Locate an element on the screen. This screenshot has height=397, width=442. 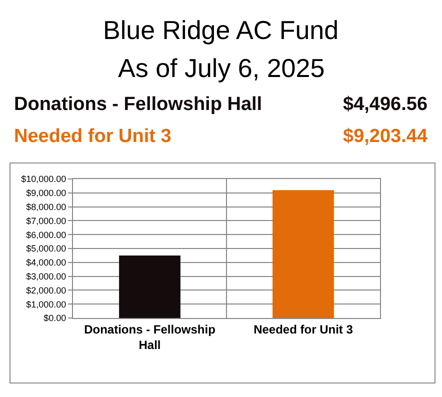
y-tick-label: $2,000.00 is located at coordinates (46, 290).